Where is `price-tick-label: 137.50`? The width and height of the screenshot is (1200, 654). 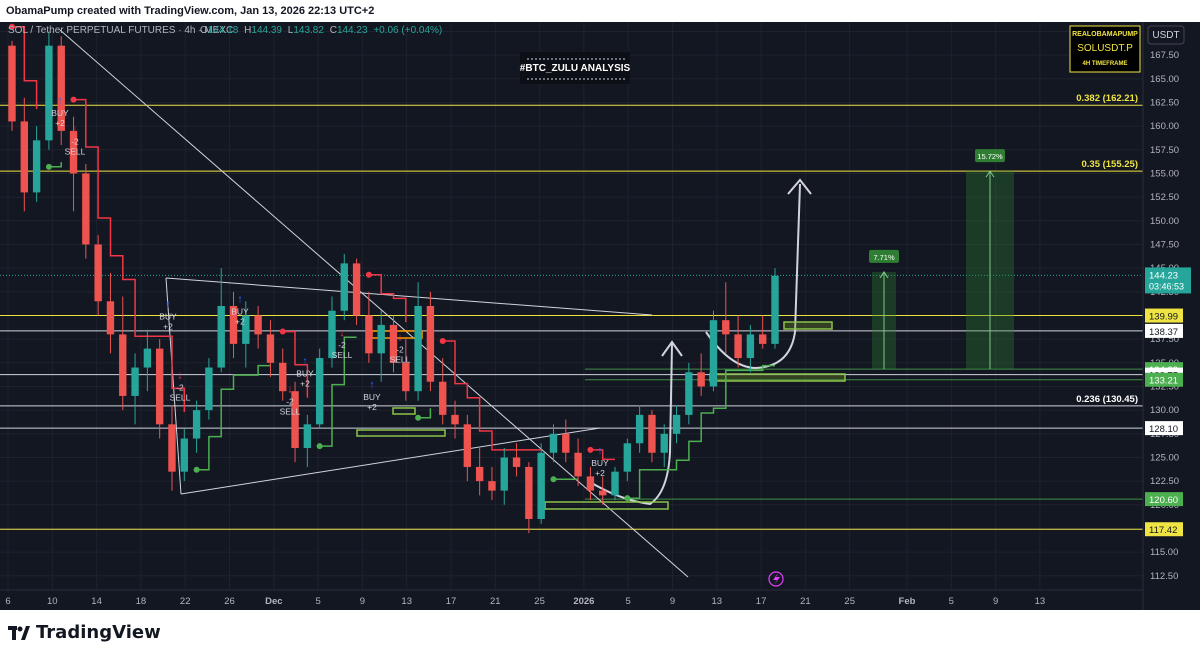 price-tick-label: 137.50 is located at coordinates (1164, 339).